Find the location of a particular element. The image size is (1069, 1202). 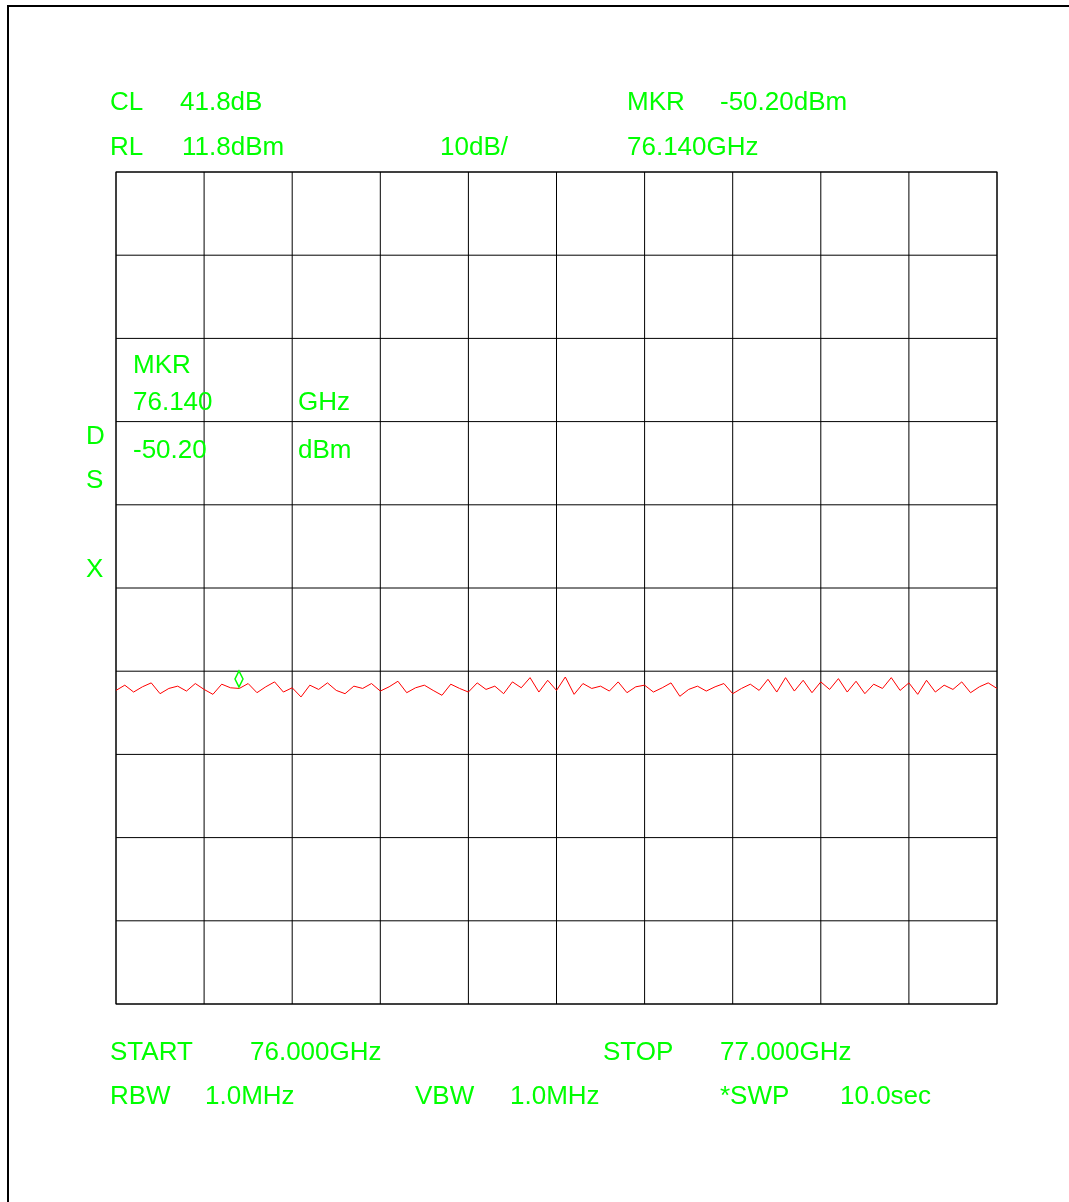

text: START is located at coordinates (151, 1051).